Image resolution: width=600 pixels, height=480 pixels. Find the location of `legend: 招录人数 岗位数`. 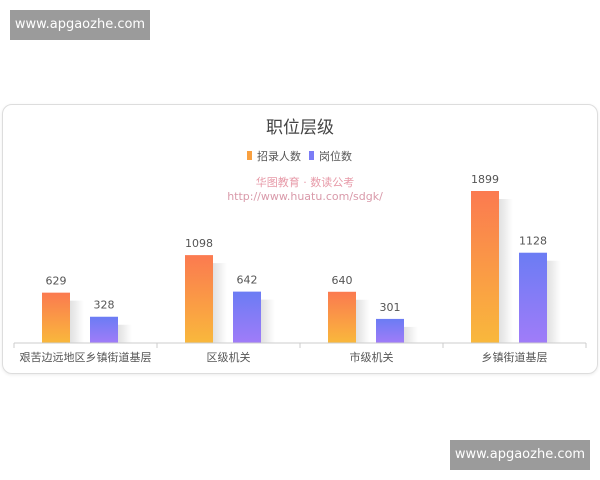

legend: 招录人数 岗位数 is located at coordinates (299, 156).